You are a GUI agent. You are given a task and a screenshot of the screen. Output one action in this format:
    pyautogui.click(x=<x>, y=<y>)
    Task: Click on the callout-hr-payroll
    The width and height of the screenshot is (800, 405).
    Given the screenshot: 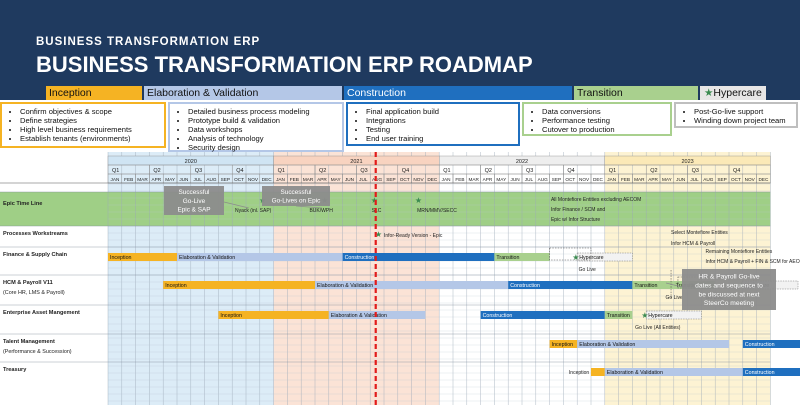 What is the action you would take?
    pyautogui.click(x=729, y=289)
    